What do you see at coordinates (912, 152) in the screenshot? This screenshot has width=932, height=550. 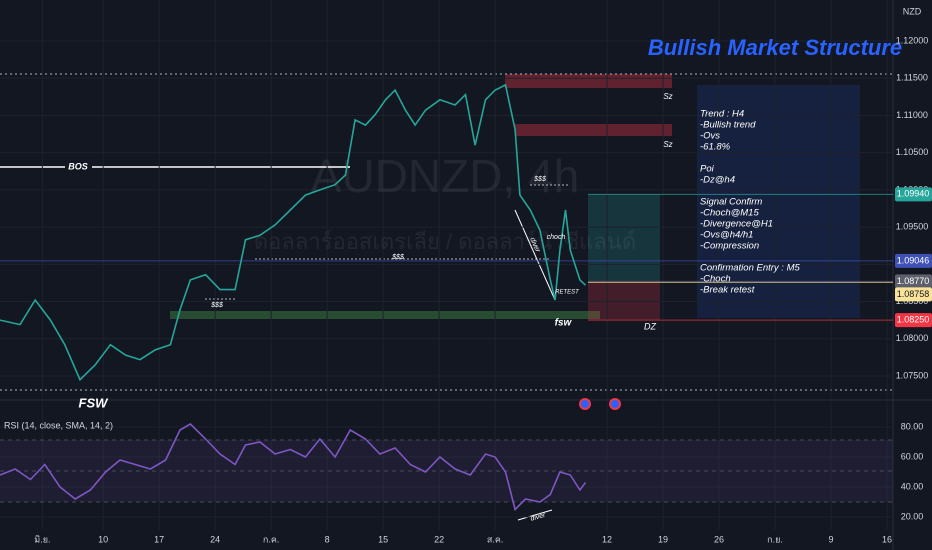 I see `y-tick-label: 1.10500` at bounding box center [912, 152].